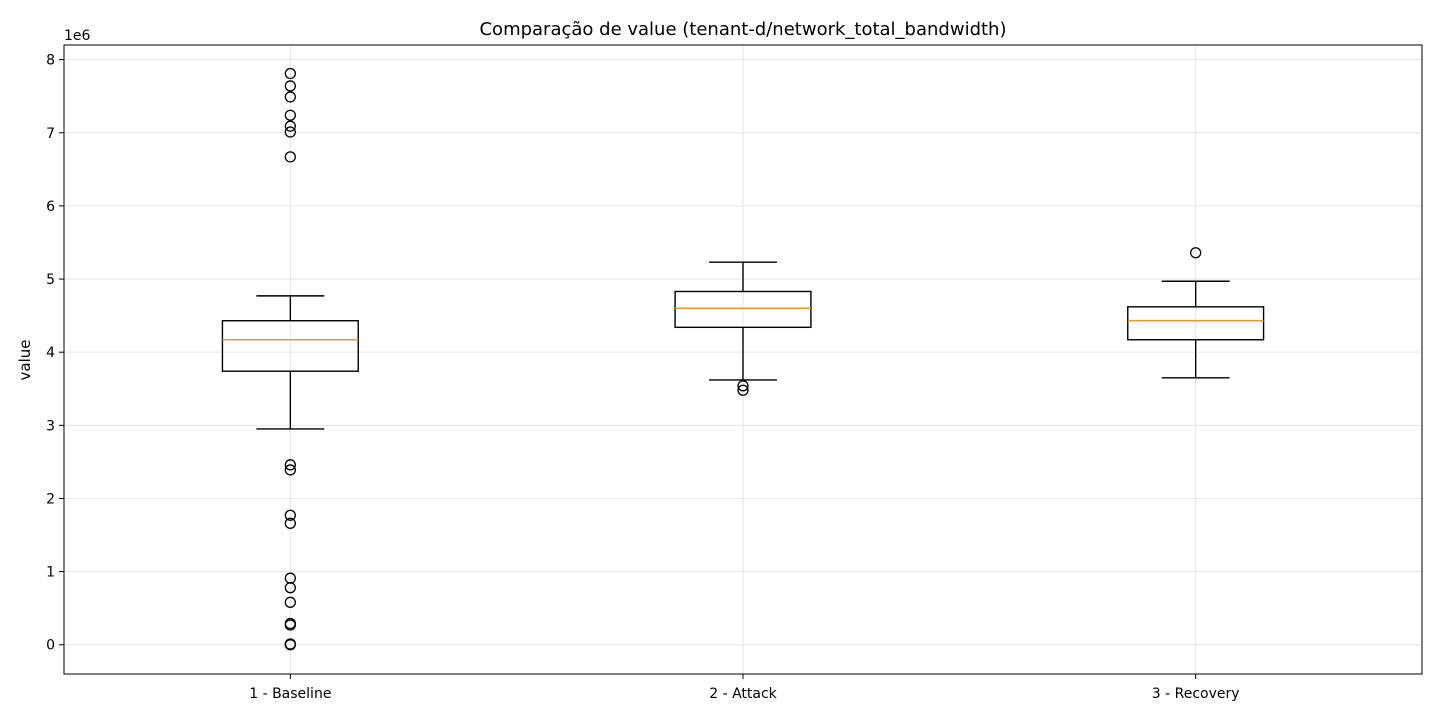 Image resolution: width=1440 pixels, height=720 pixels. I want to click on y-tick-label: 8, so click(50, 61).